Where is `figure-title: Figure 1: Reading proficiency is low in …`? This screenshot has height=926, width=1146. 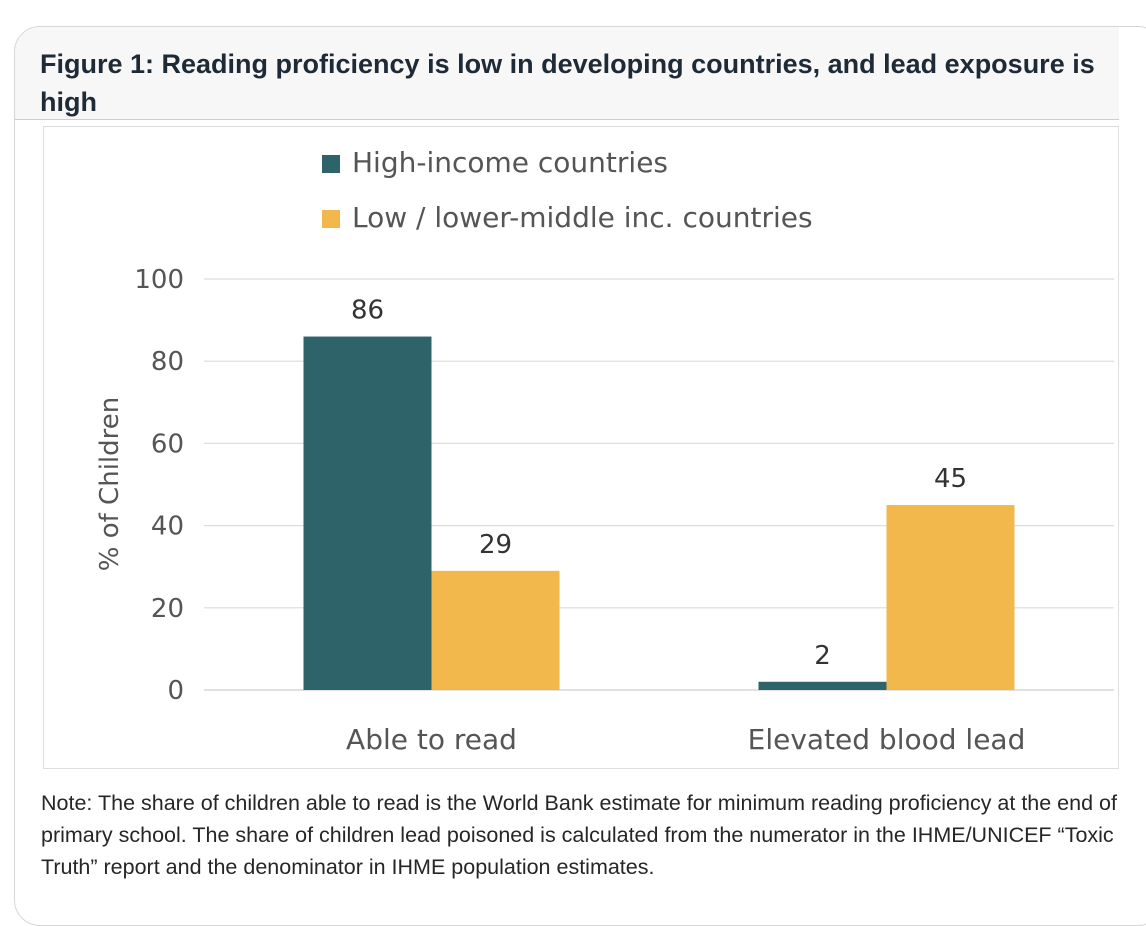 figure-title: Figure 1: Reading proficiency is low in … is located at coordinates (567, 83).